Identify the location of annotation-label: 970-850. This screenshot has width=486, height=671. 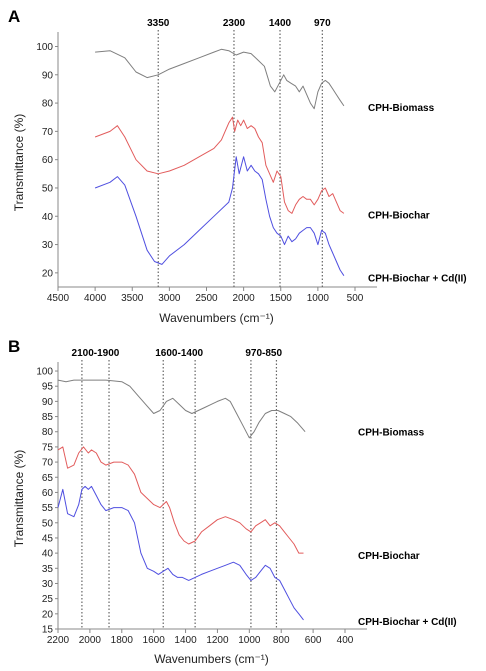
(263, 353).